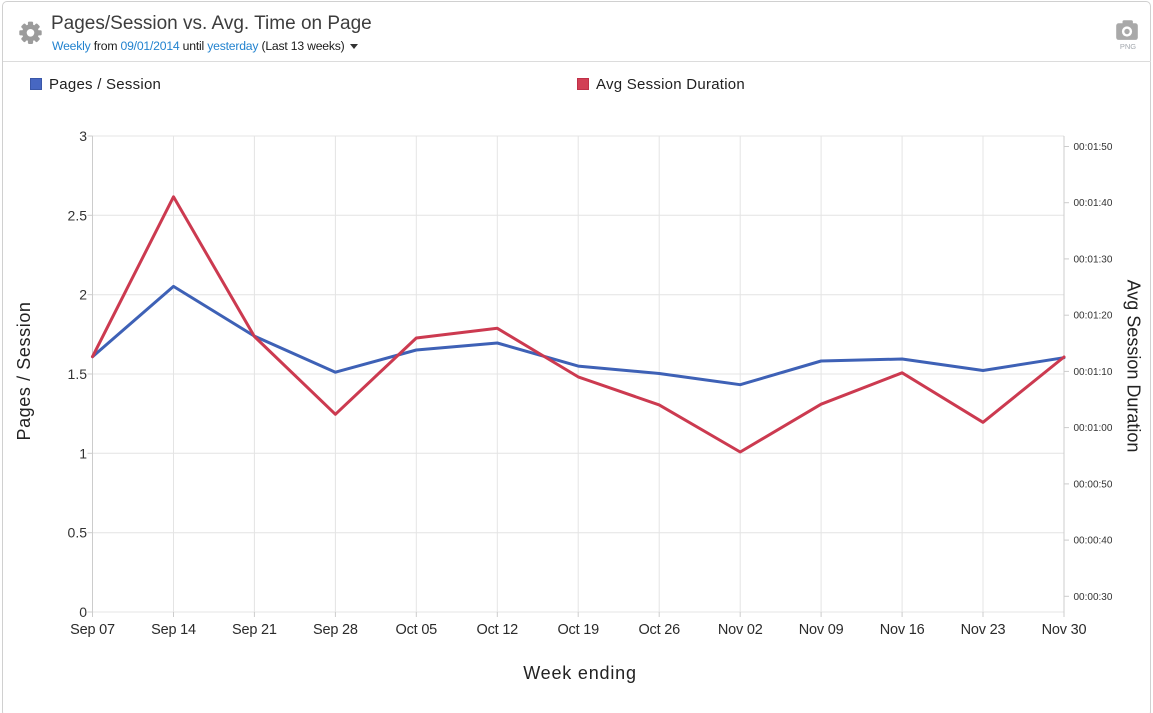 This screenshot has height=713, width=1153. Describe the element at coordinates (24, 370) in the screenshot. I see `svg-text: Pages / Session` at that location.